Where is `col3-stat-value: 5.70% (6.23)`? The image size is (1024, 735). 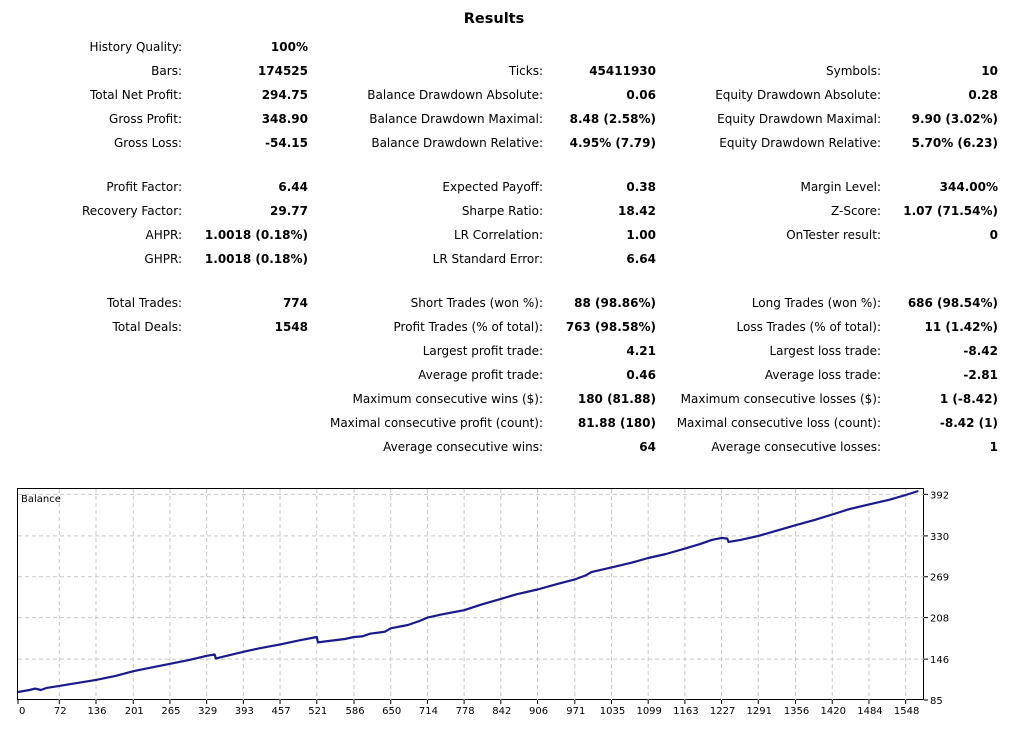 col3-stat-value: 5.70% (6.23) is located at coordinates (954, 143).